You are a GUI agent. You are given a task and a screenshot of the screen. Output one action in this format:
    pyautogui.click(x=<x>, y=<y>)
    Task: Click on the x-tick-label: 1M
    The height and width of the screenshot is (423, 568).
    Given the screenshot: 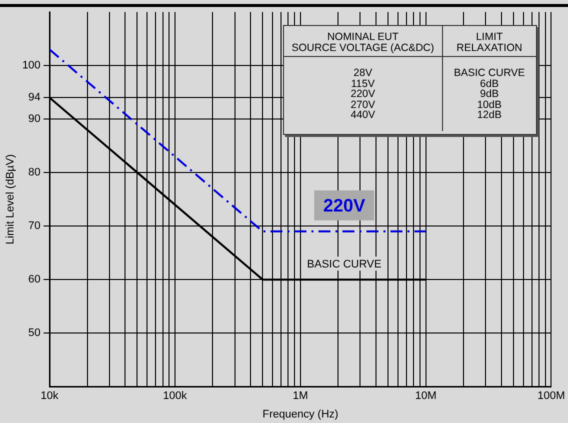 What is the action you would take?
    pyautogui.click(x=300, y=396)
    